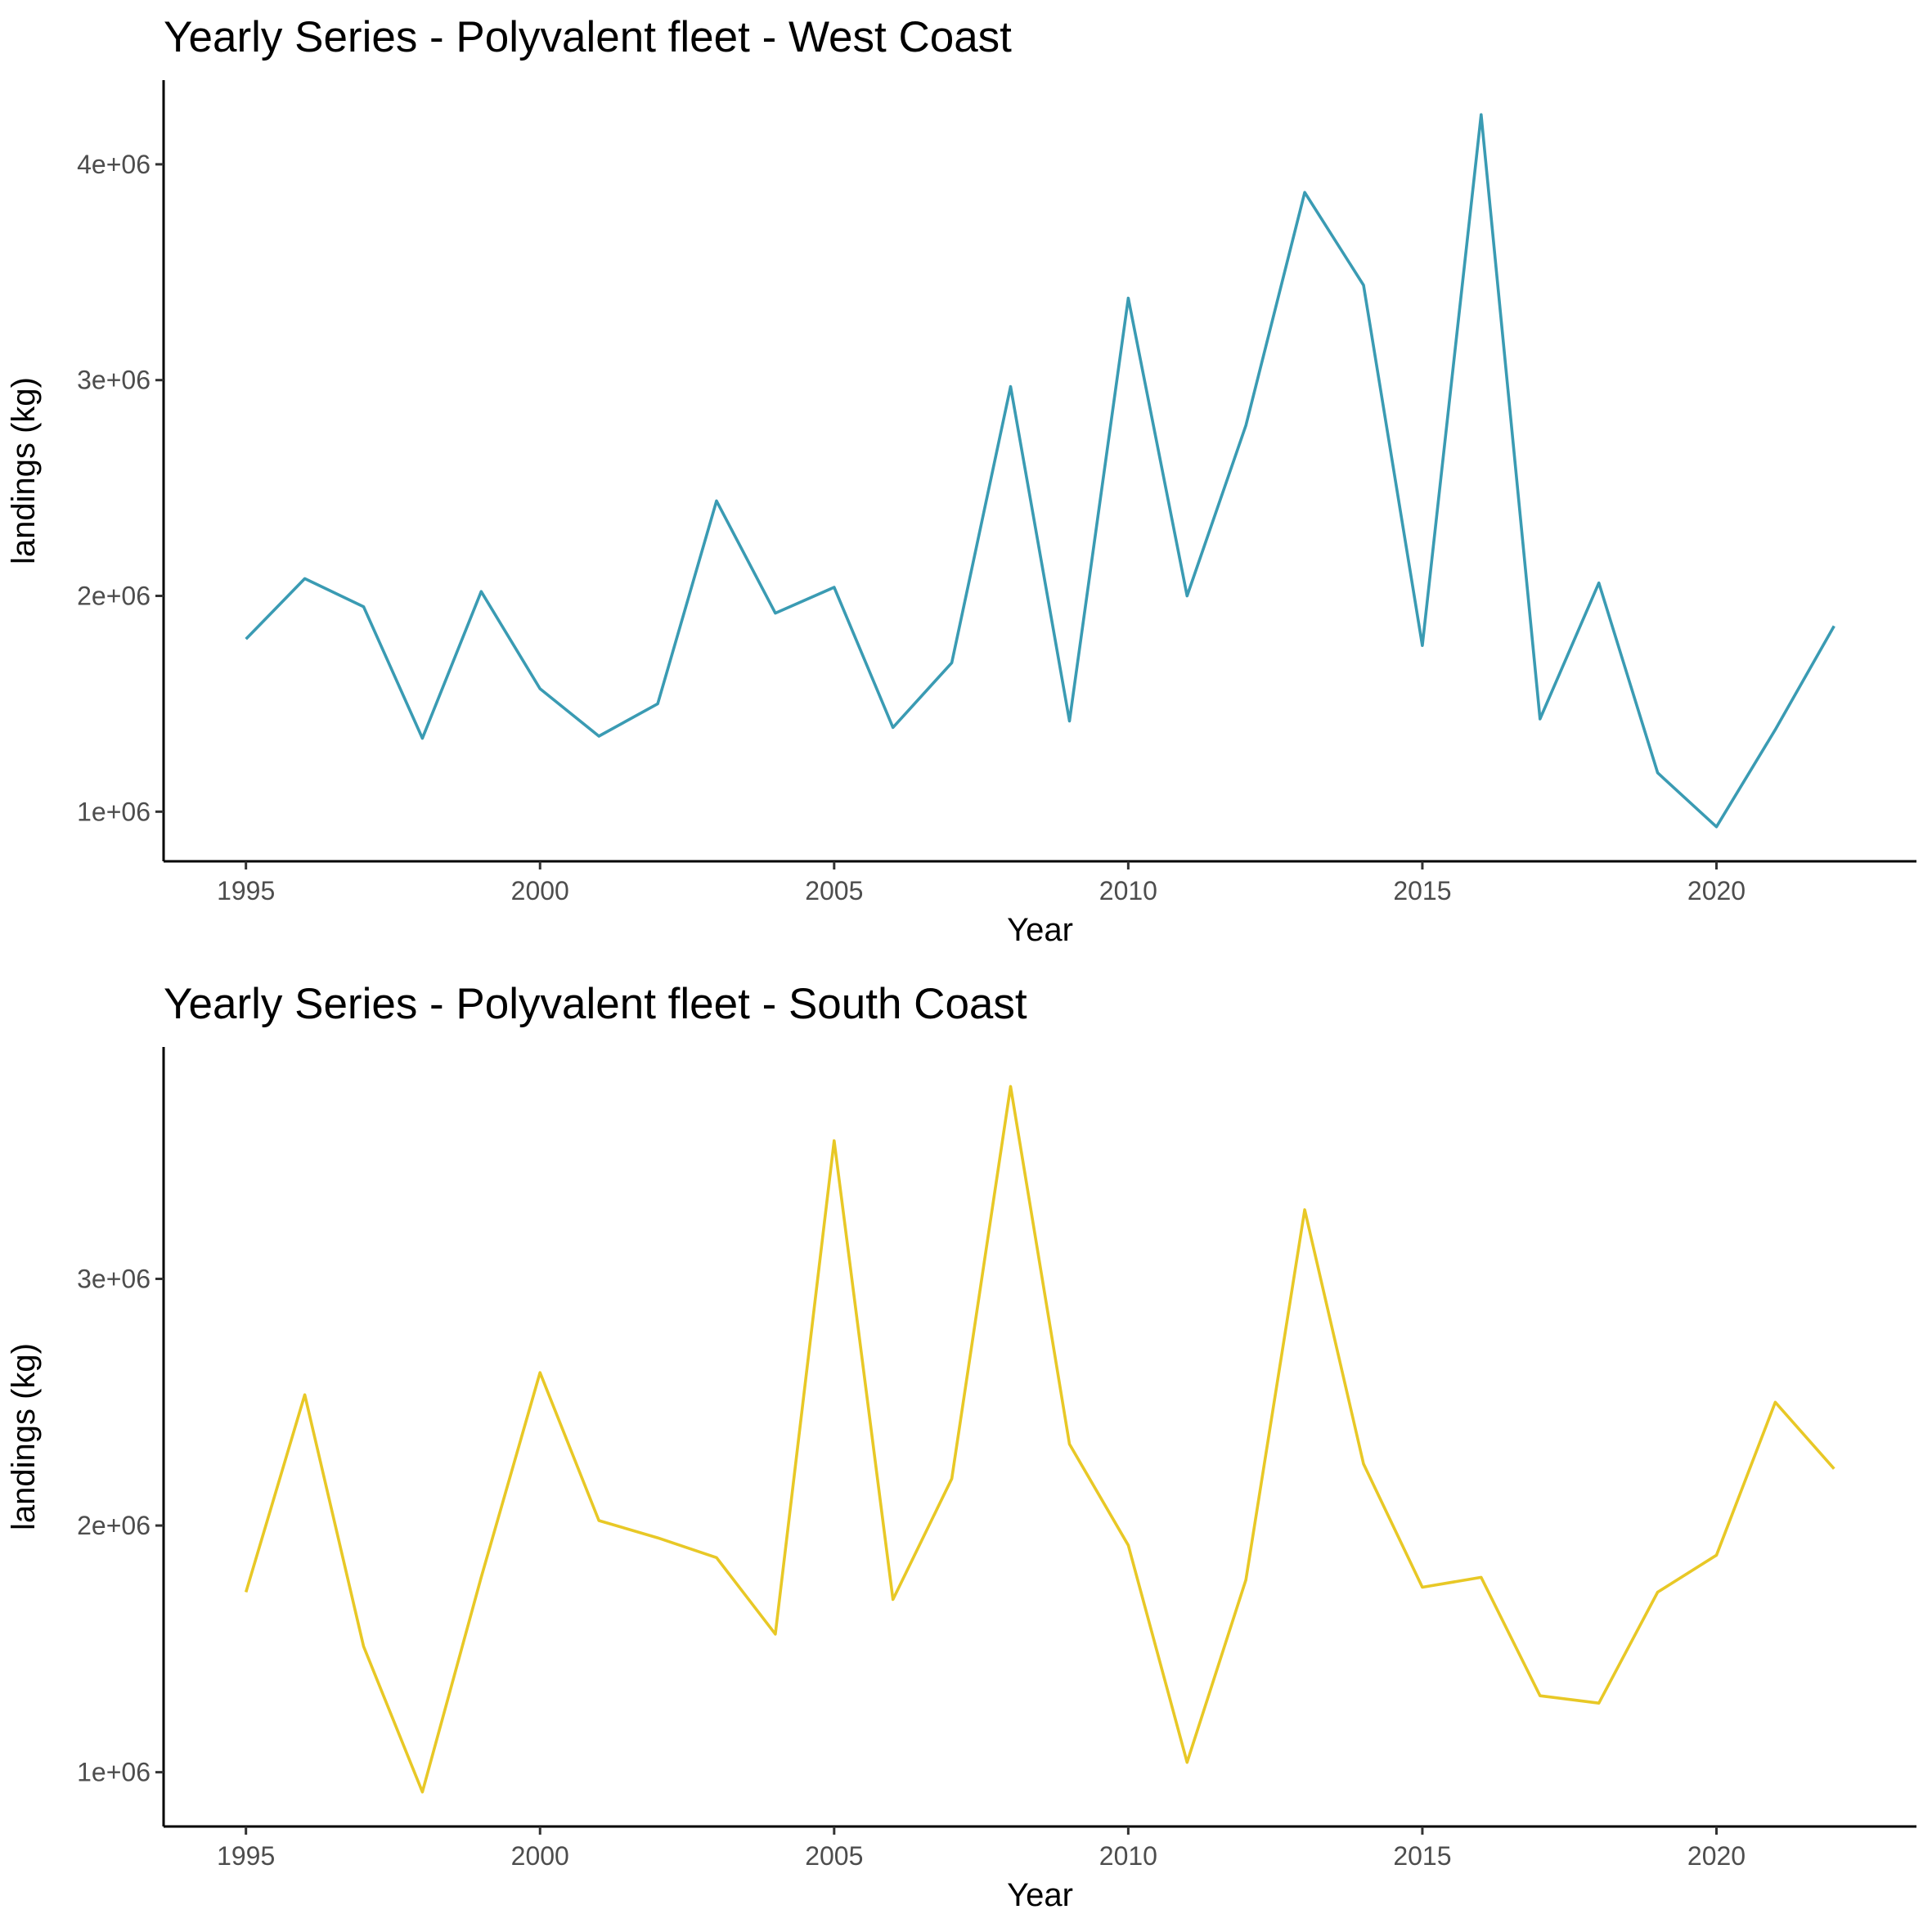  What do you see at coordinates (114, 1773) in the screenshot?
I see `chart-2-y-tick-label: 1e+06` at bounding box center [114, 1773].